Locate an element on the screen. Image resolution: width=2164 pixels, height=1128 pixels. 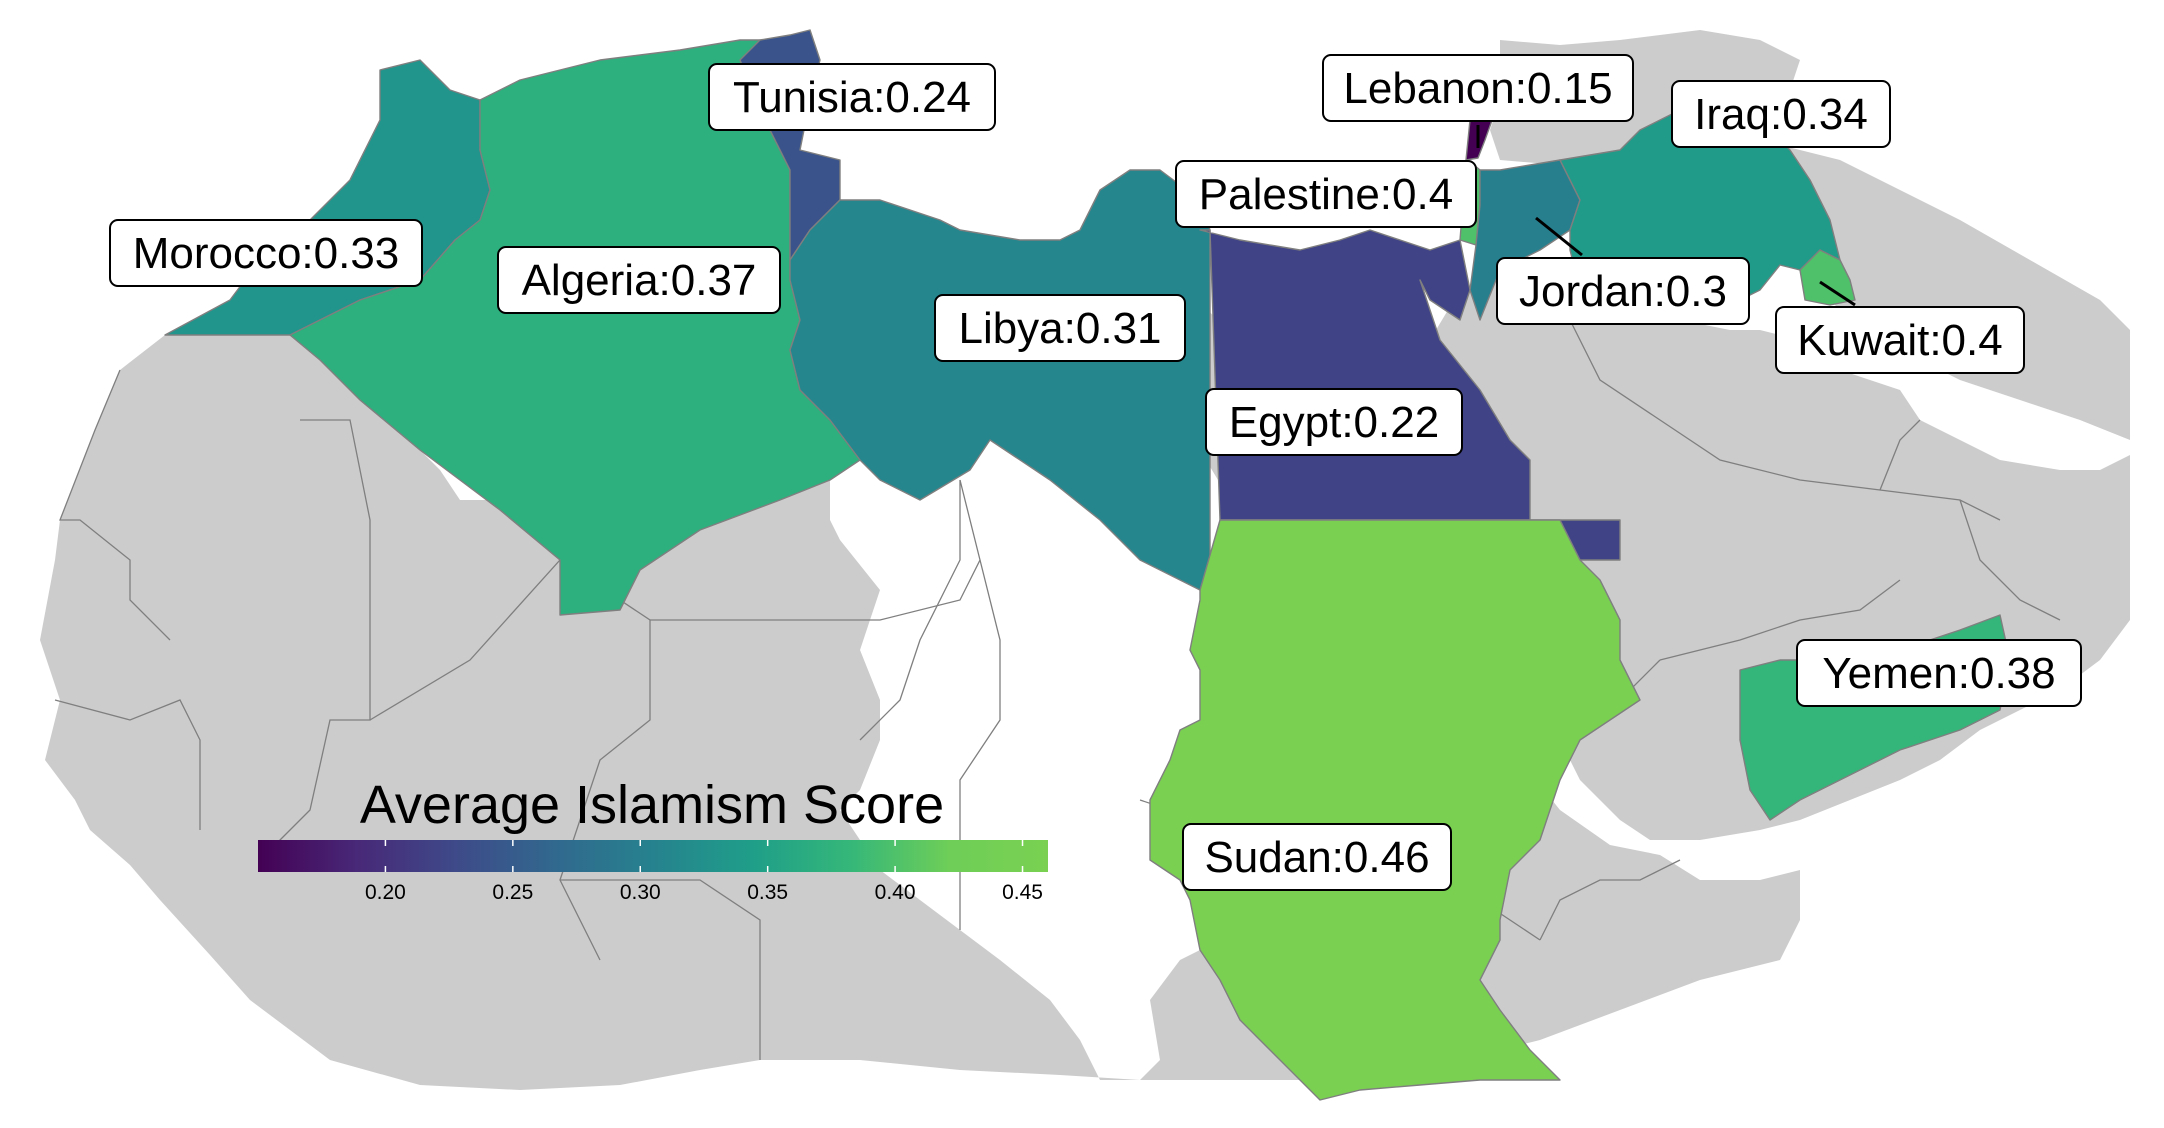
label-jordan: Jordan:0.3 is located at coordinates (1623, 291).